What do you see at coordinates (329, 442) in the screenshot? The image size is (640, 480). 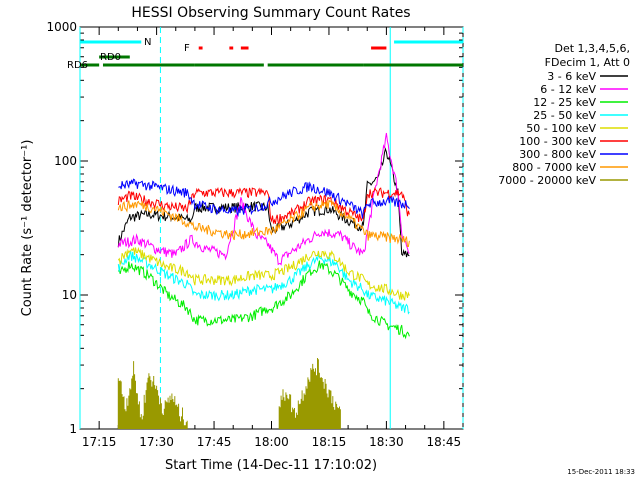 I see `x-tick-label: 18:15` at bounding box center [329, 442].